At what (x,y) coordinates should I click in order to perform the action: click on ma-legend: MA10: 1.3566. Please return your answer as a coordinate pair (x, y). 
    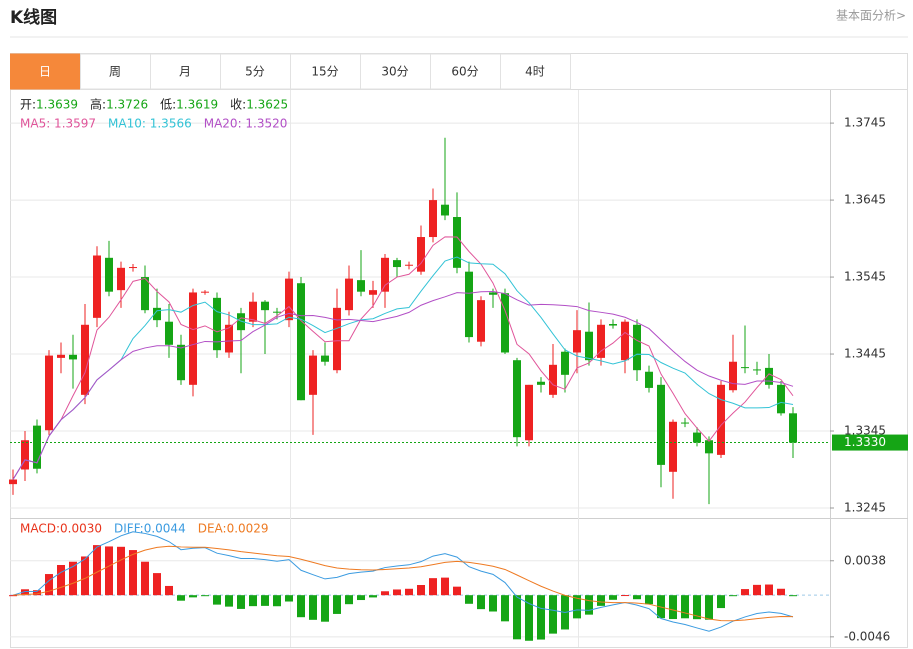
    Looking at the image, I should click on (150, 124).